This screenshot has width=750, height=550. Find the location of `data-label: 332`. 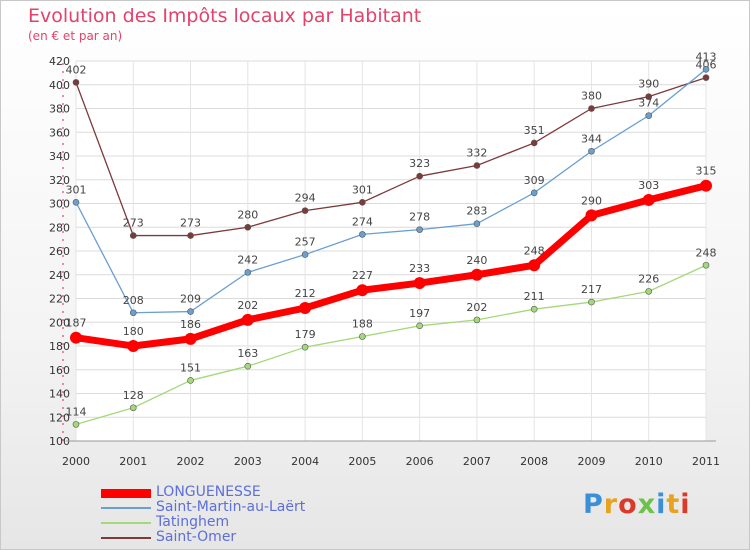

data-label: 332 is located at coordinates (476, 153).